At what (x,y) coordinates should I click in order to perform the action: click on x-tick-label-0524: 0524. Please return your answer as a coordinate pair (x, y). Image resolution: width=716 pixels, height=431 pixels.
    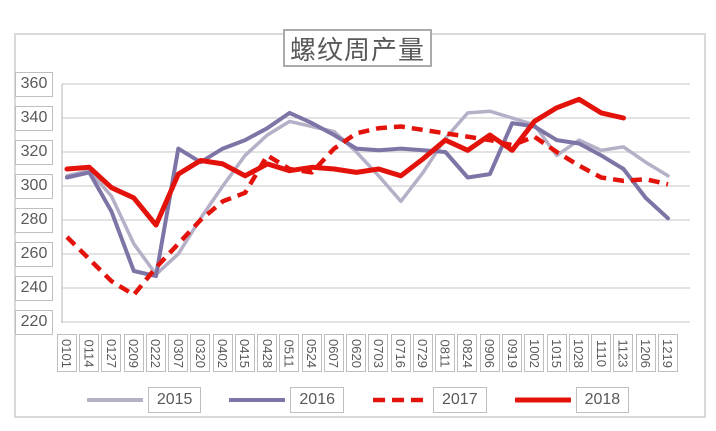
    Looking at the image, I should click on (311, 353).